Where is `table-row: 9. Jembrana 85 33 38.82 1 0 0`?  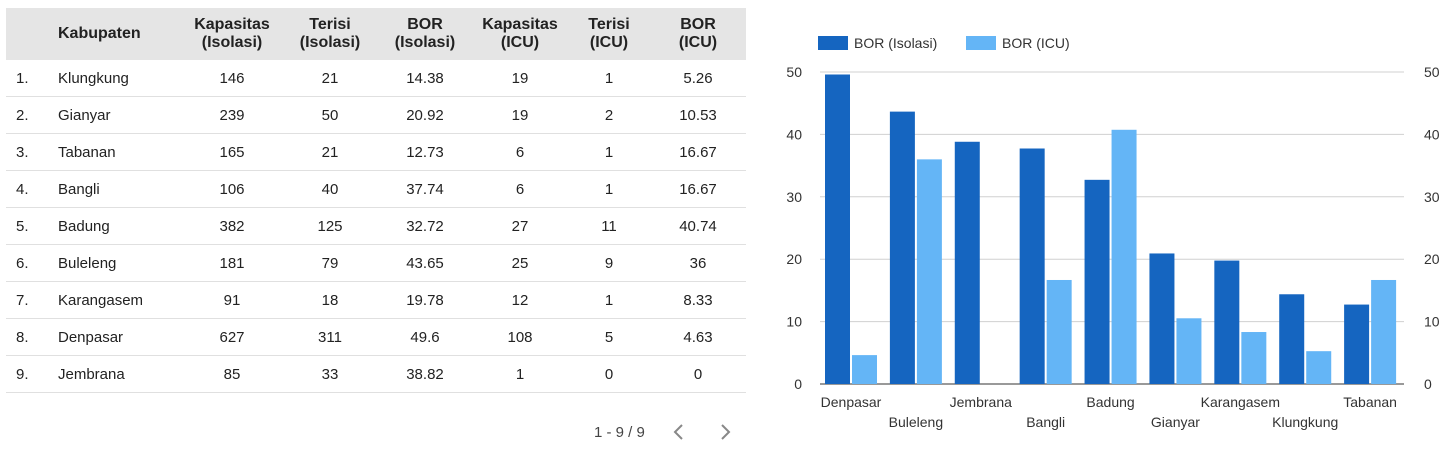 table-row: 9. Jembrana 85 33 38.82 1 0 0 is located at coordinates (376, 374).